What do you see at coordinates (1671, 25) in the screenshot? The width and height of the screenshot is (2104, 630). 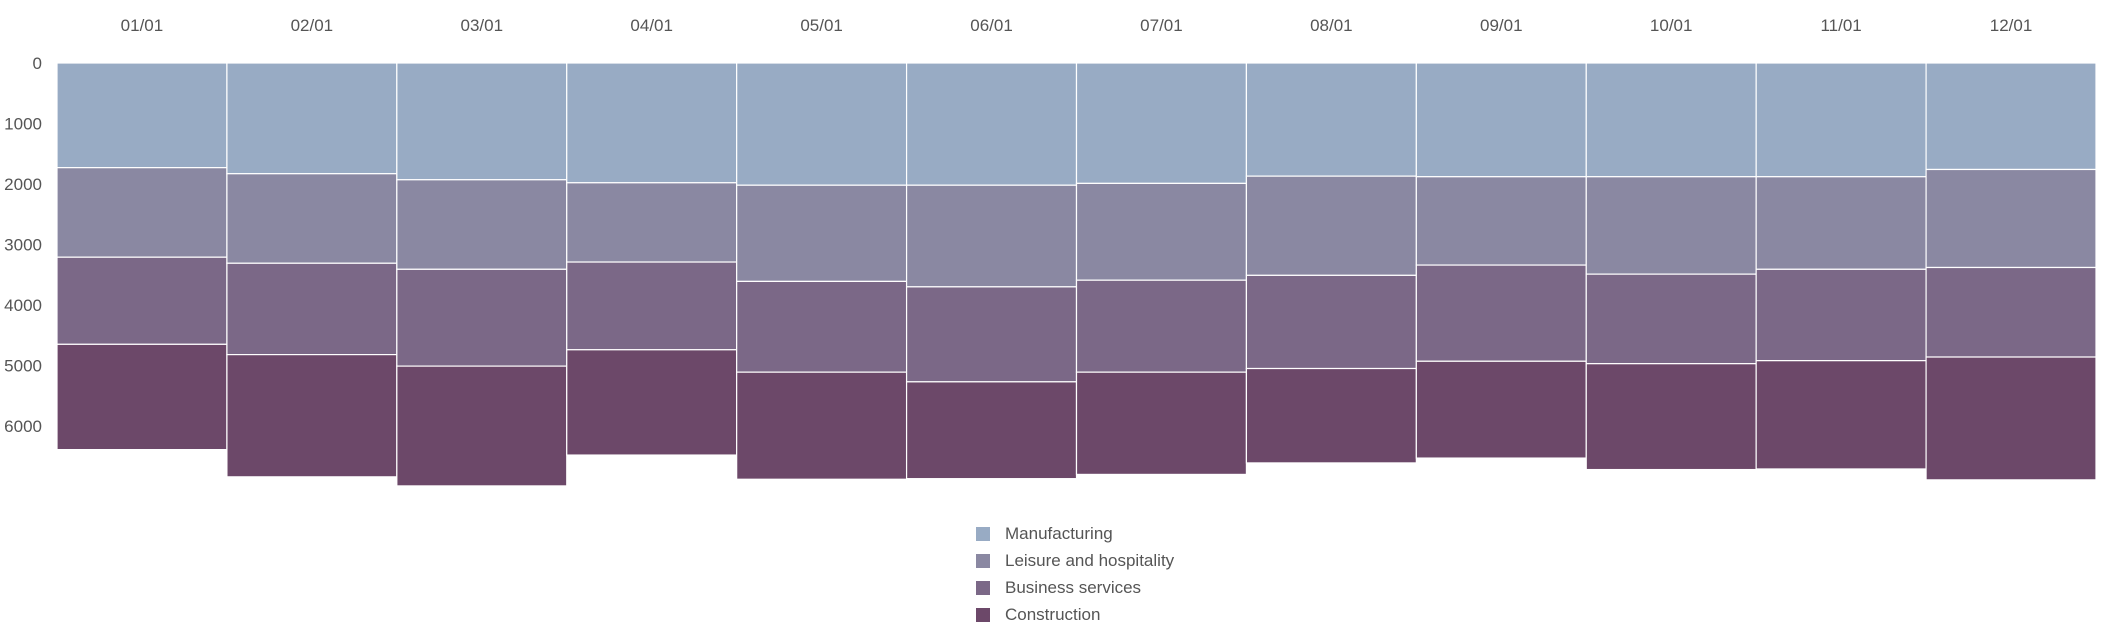 I see `x-tick-label: 10/01` at bounding box center [1671, 25].